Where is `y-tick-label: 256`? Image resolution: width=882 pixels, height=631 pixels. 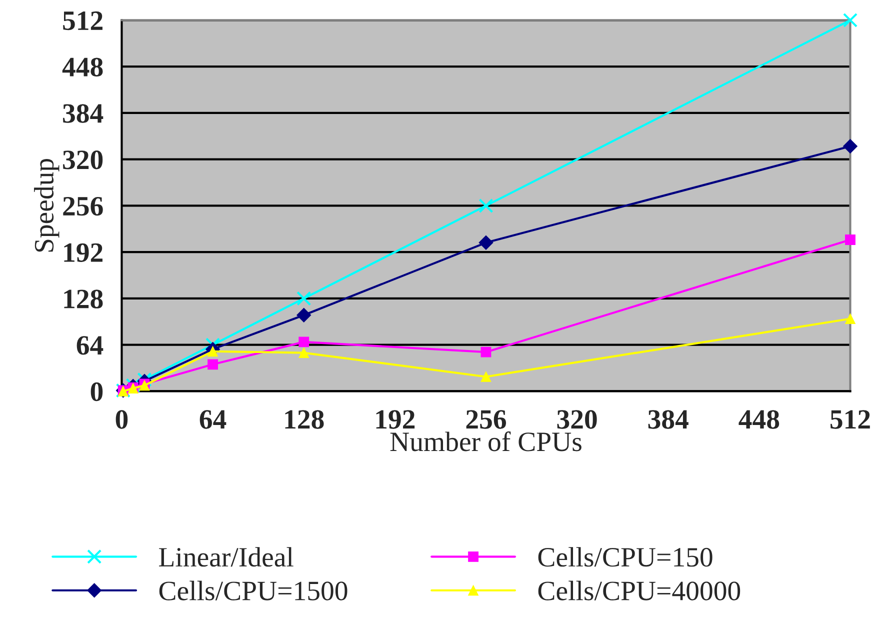 y-tick-label: 256 is located at coordinates (83, 206).